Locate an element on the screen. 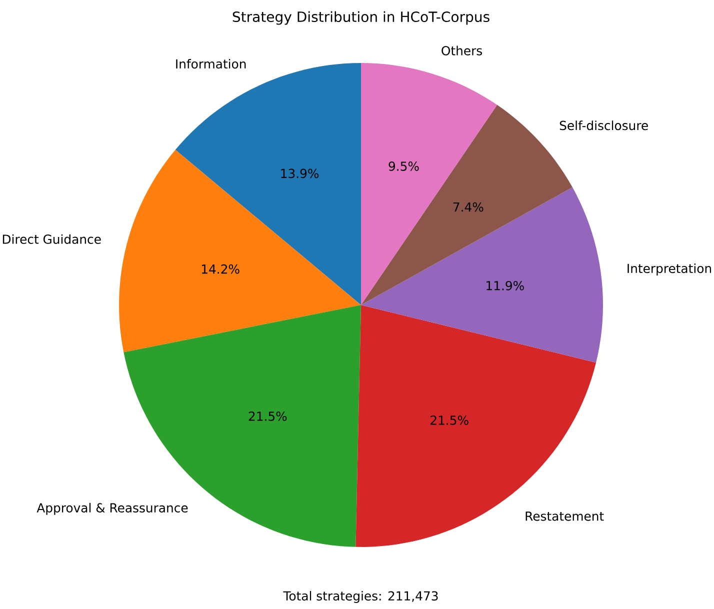 The width and height of the screenshot is (714, 609). slice-label: Approval & Reassurance is located at coordinates (112, 508).